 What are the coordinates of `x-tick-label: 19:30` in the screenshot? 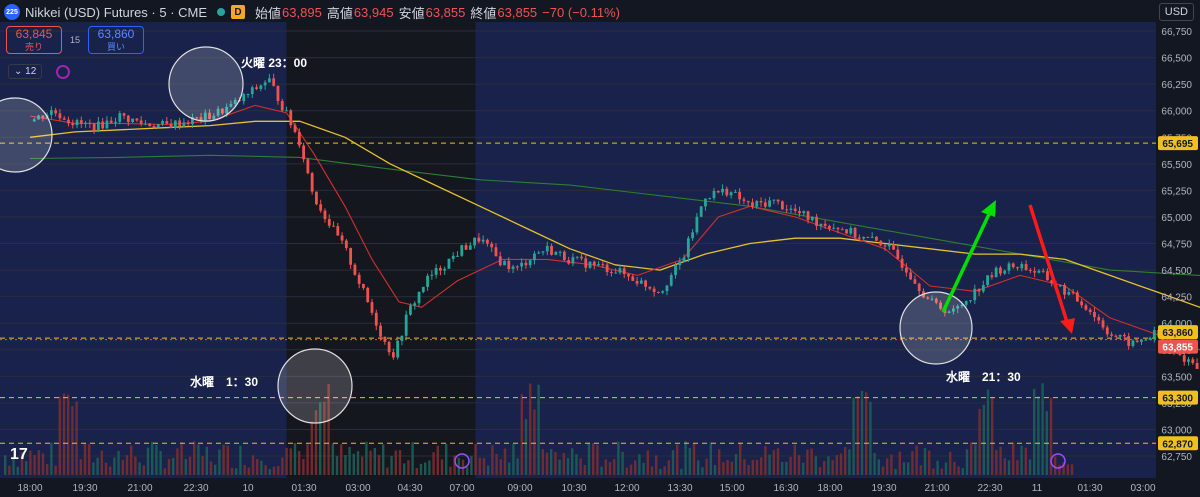 It's located at (883, 488).